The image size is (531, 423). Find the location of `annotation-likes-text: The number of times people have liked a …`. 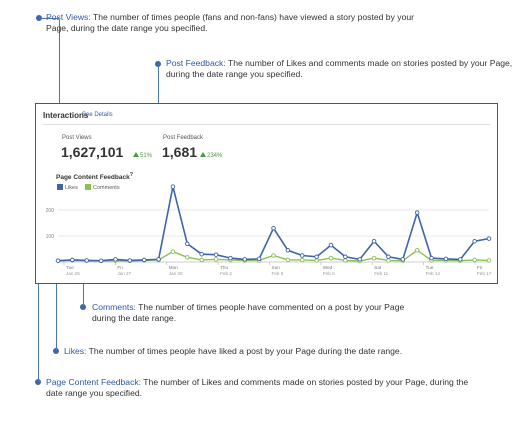

annotation-likes-text: The number of times people have liked a … is located at coordinates (244, 351).